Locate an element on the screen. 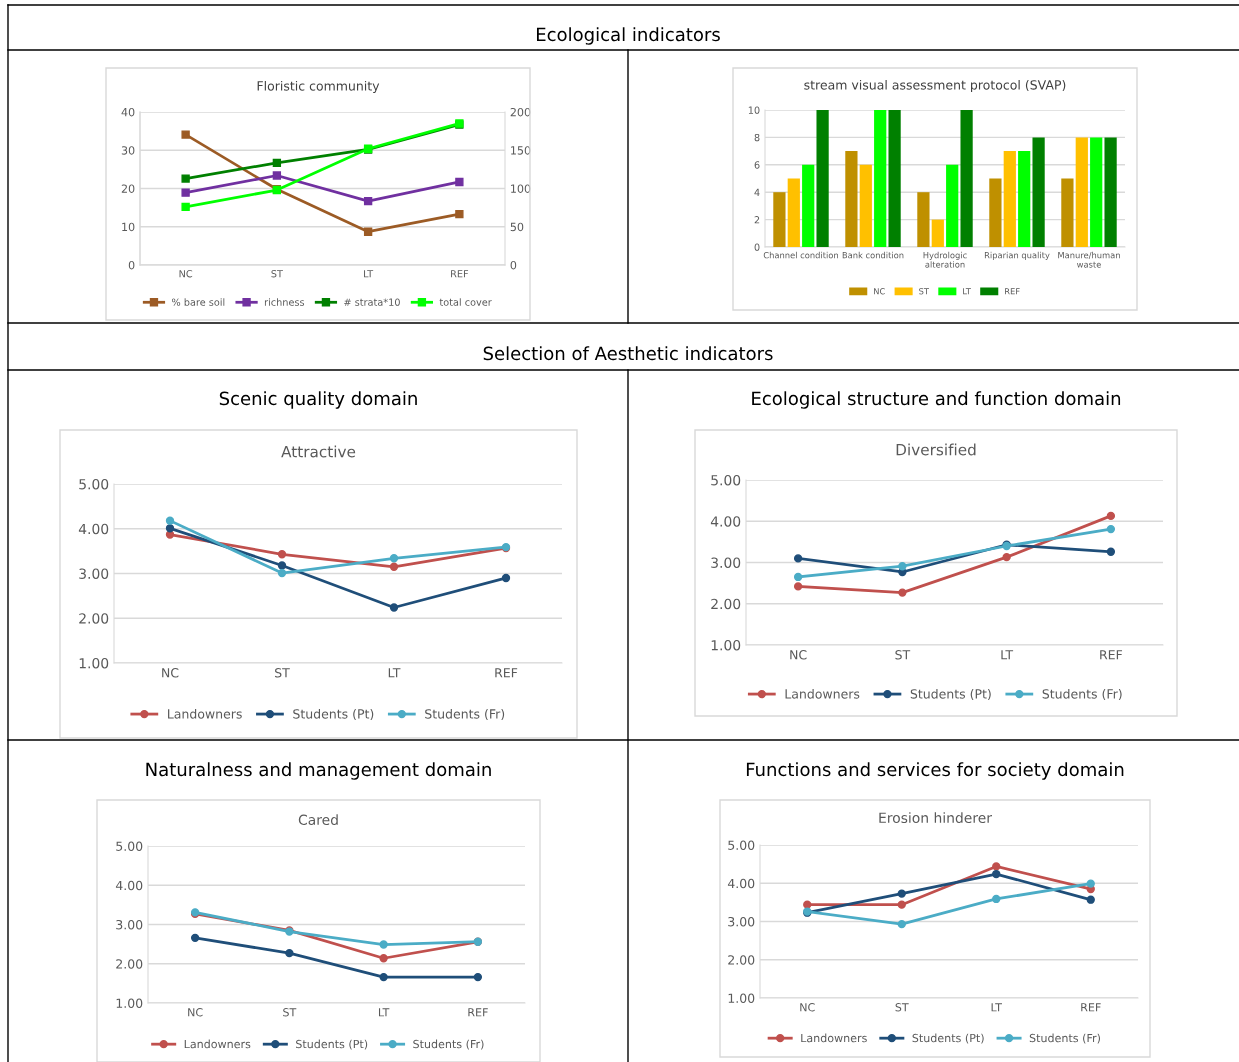  y-tick-label: 6 is located at coordinates (757, 165).